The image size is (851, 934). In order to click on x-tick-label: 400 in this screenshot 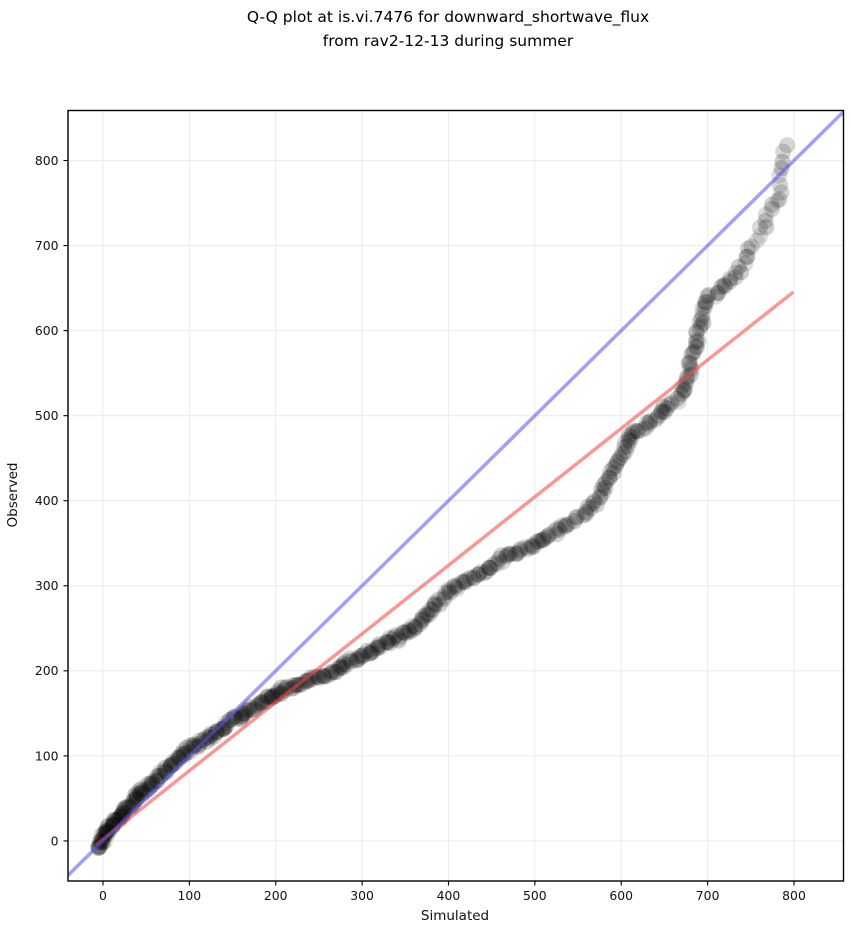, I will do `click(449, 895)`.